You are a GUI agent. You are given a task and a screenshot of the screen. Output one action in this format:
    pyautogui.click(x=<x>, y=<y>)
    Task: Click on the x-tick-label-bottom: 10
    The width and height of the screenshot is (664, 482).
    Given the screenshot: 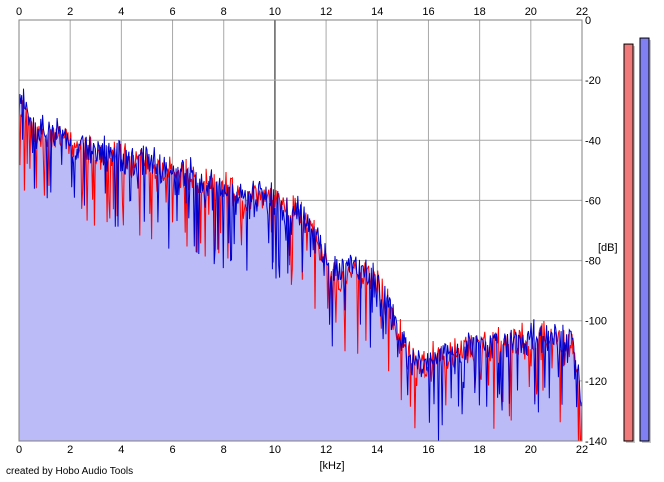 What is the action you would take?
    pyautogui.click(x=275, y=450)
    